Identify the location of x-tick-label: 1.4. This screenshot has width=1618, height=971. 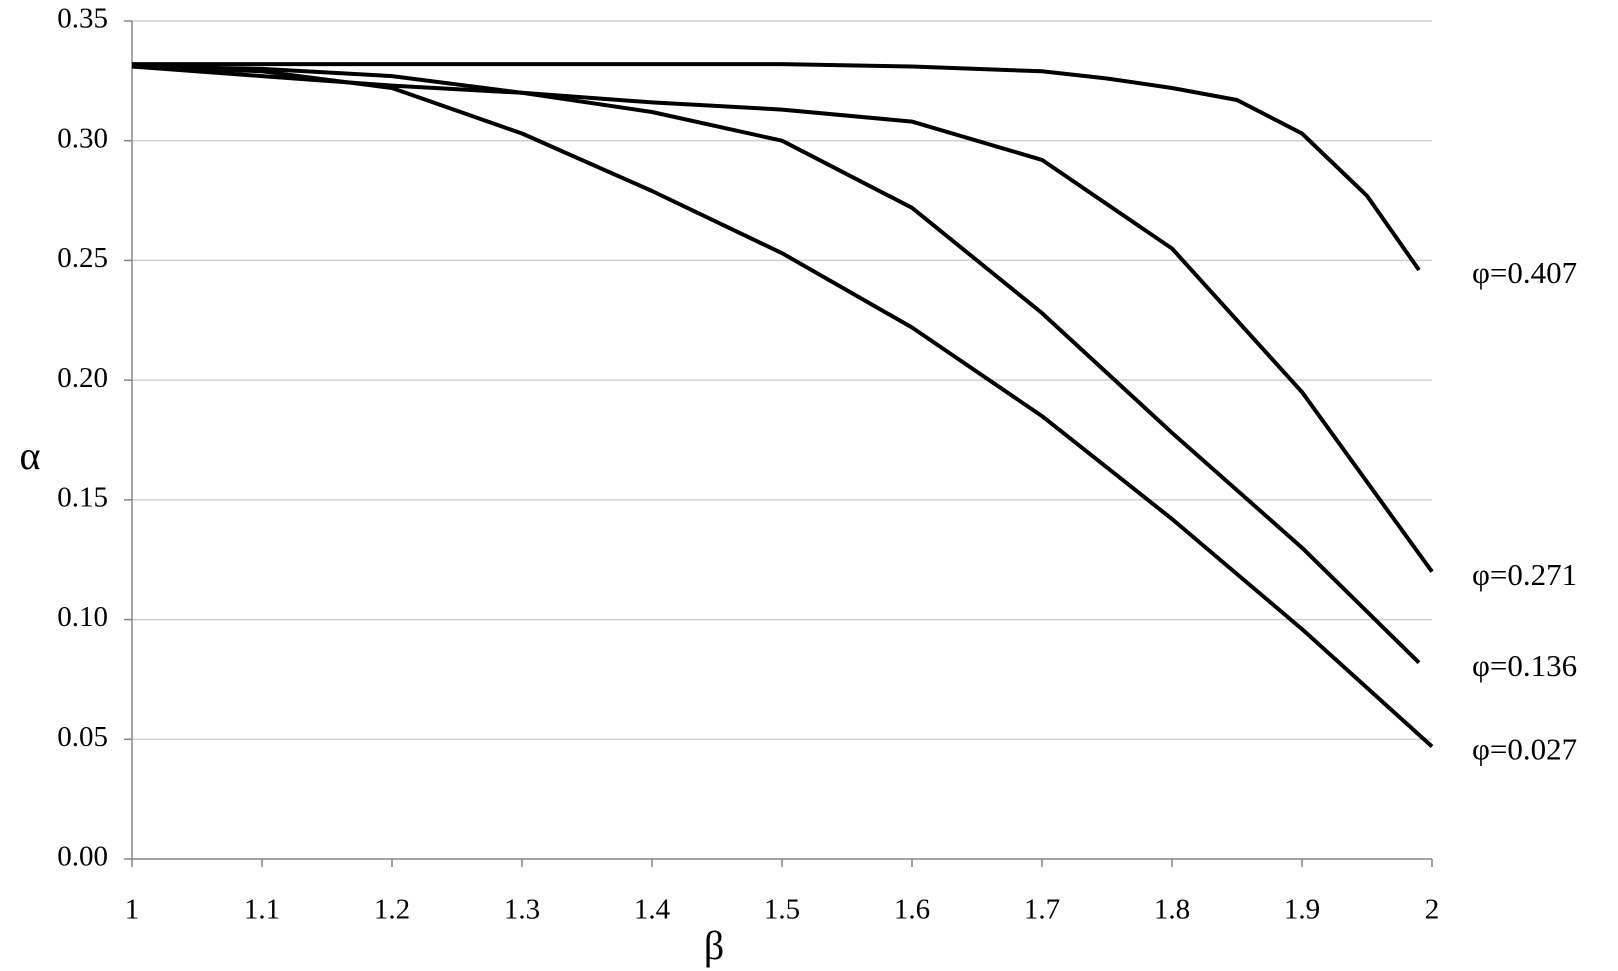
(652, 910).